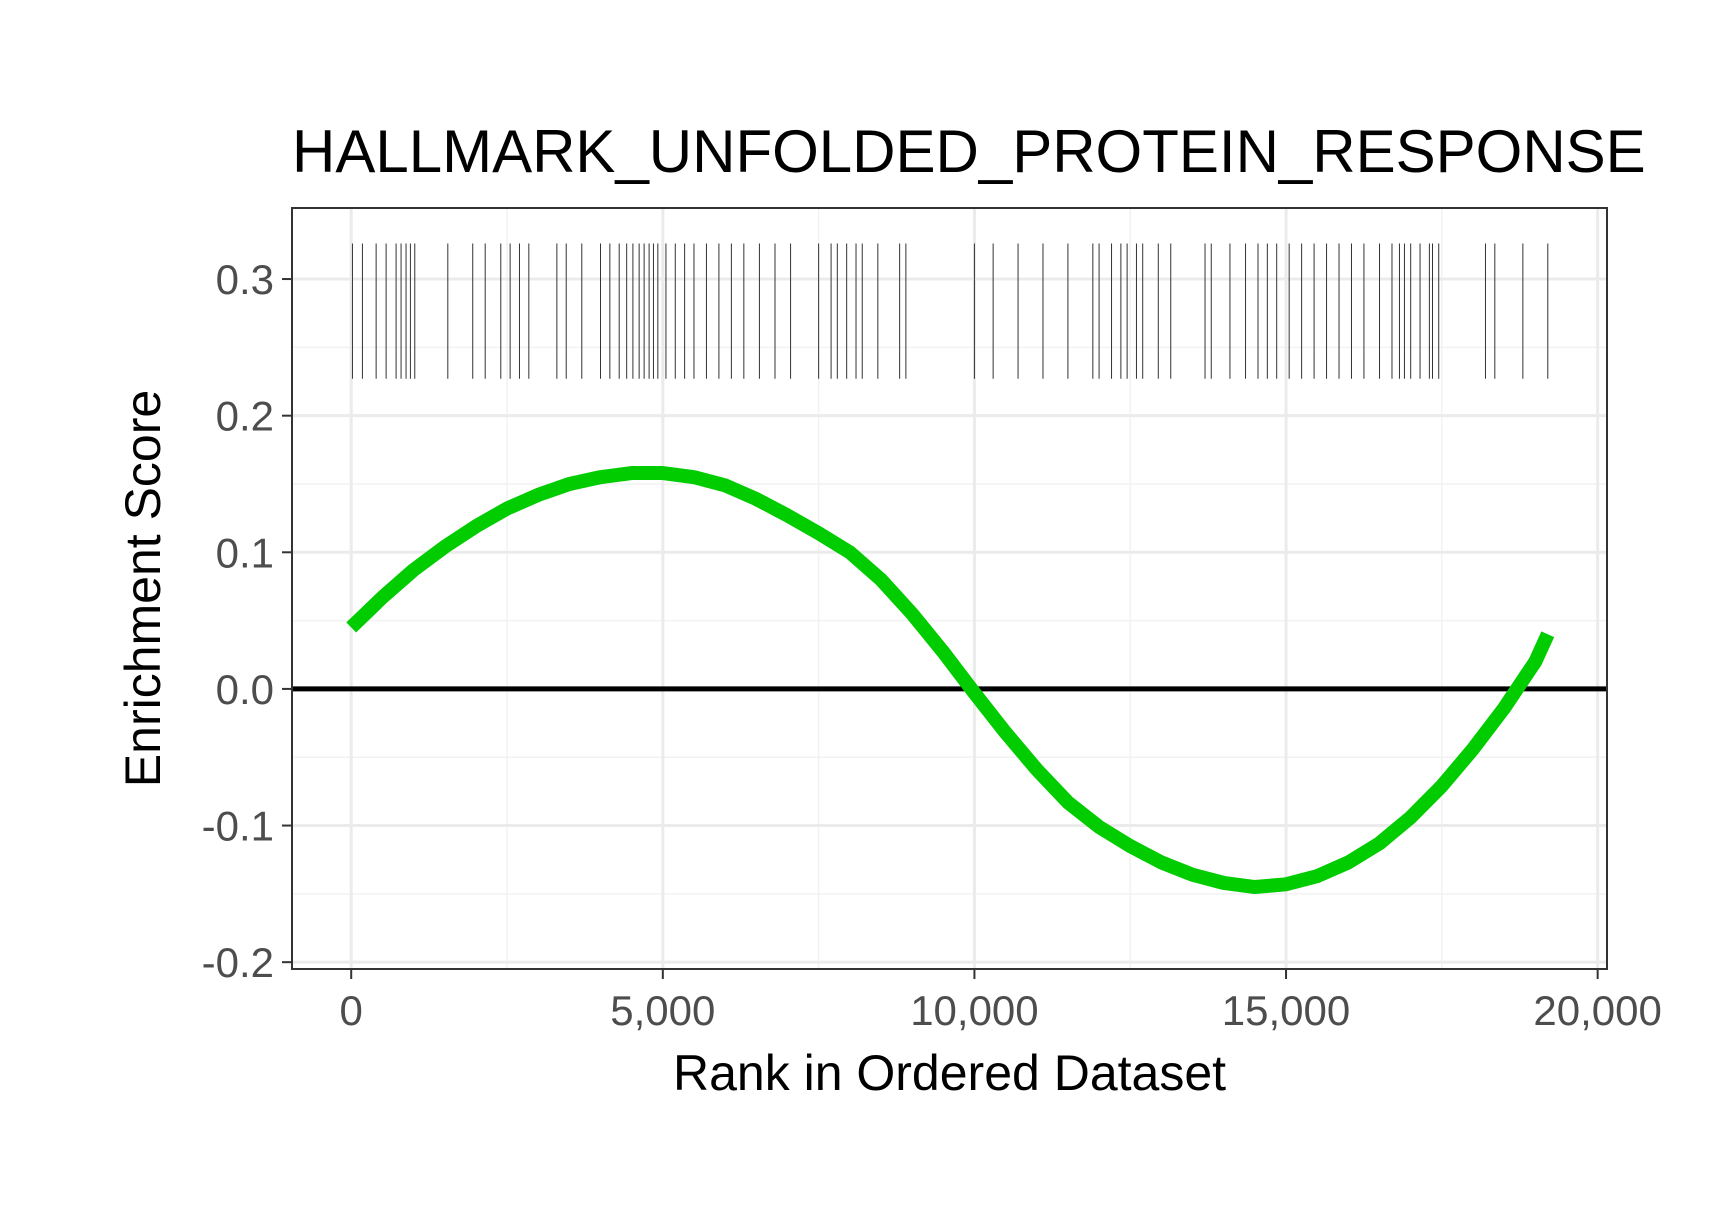  I want to click on x-axis: 0 5,000 10,000 15,000 20,000, so click(1001, 1001).